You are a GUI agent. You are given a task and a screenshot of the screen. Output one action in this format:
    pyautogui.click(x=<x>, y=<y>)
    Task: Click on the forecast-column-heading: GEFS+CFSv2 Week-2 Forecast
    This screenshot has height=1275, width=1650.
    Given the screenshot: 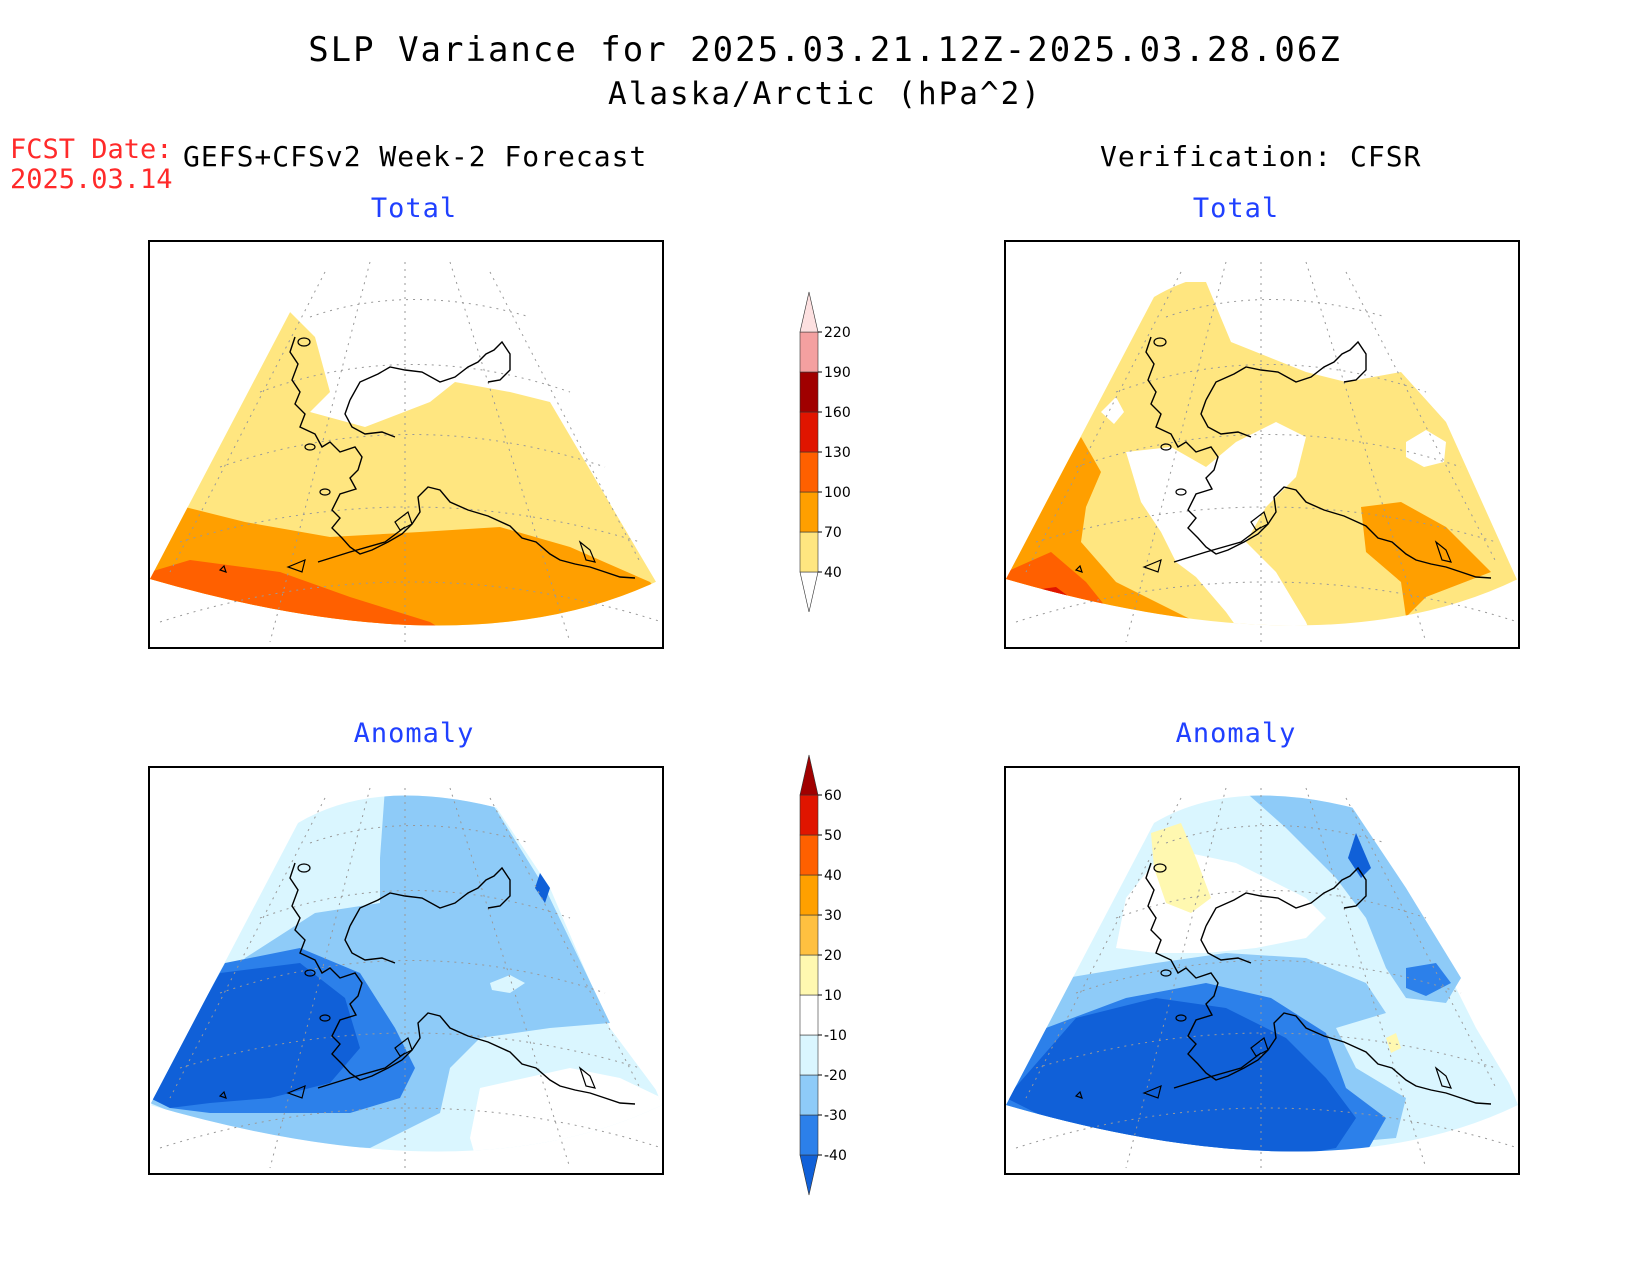 What is the action you would take?
    pyautogui.click(x=415, y=156)
    